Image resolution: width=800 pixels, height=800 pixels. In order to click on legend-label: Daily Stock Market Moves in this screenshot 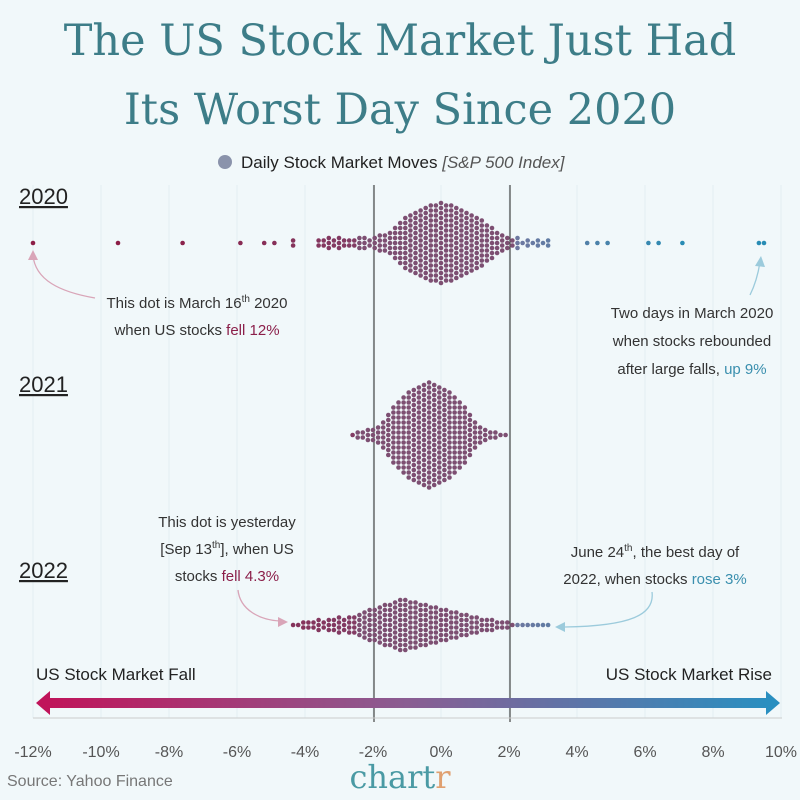, I will do `click(339, 162)`.